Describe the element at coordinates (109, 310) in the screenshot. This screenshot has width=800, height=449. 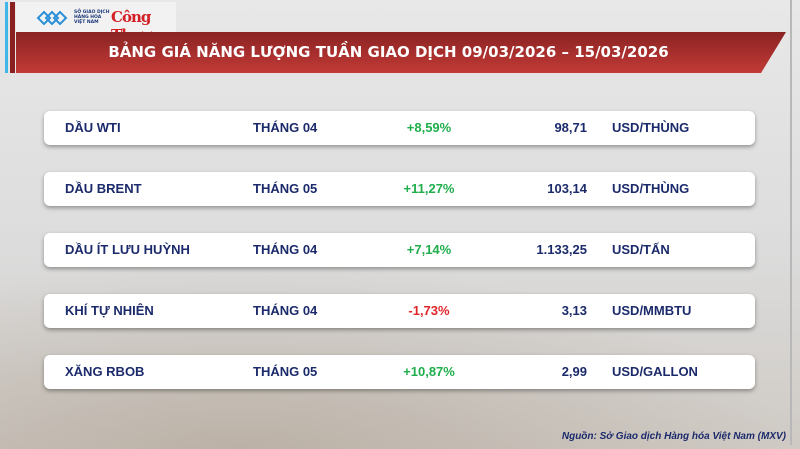
I see `commodity-name: KHÍ TỰ NHIÊN` at that location.